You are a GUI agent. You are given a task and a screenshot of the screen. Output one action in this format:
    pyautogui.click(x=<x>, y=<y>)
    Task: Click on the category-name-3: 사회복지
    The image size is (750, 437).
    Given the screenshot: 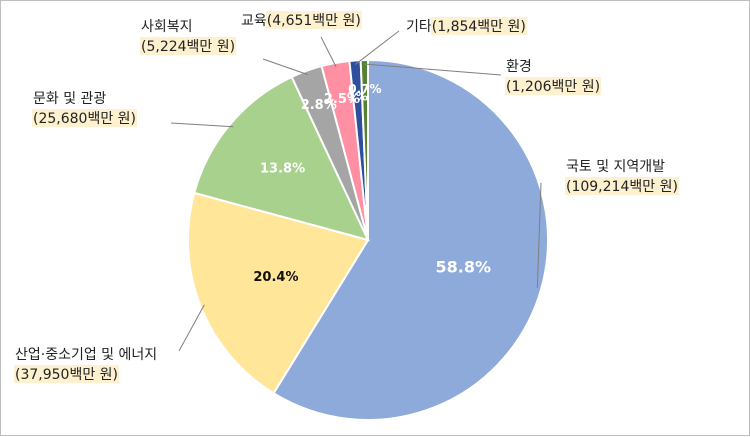 What is the action you would take?
    pyautogui.click(x=167, y=27)
    